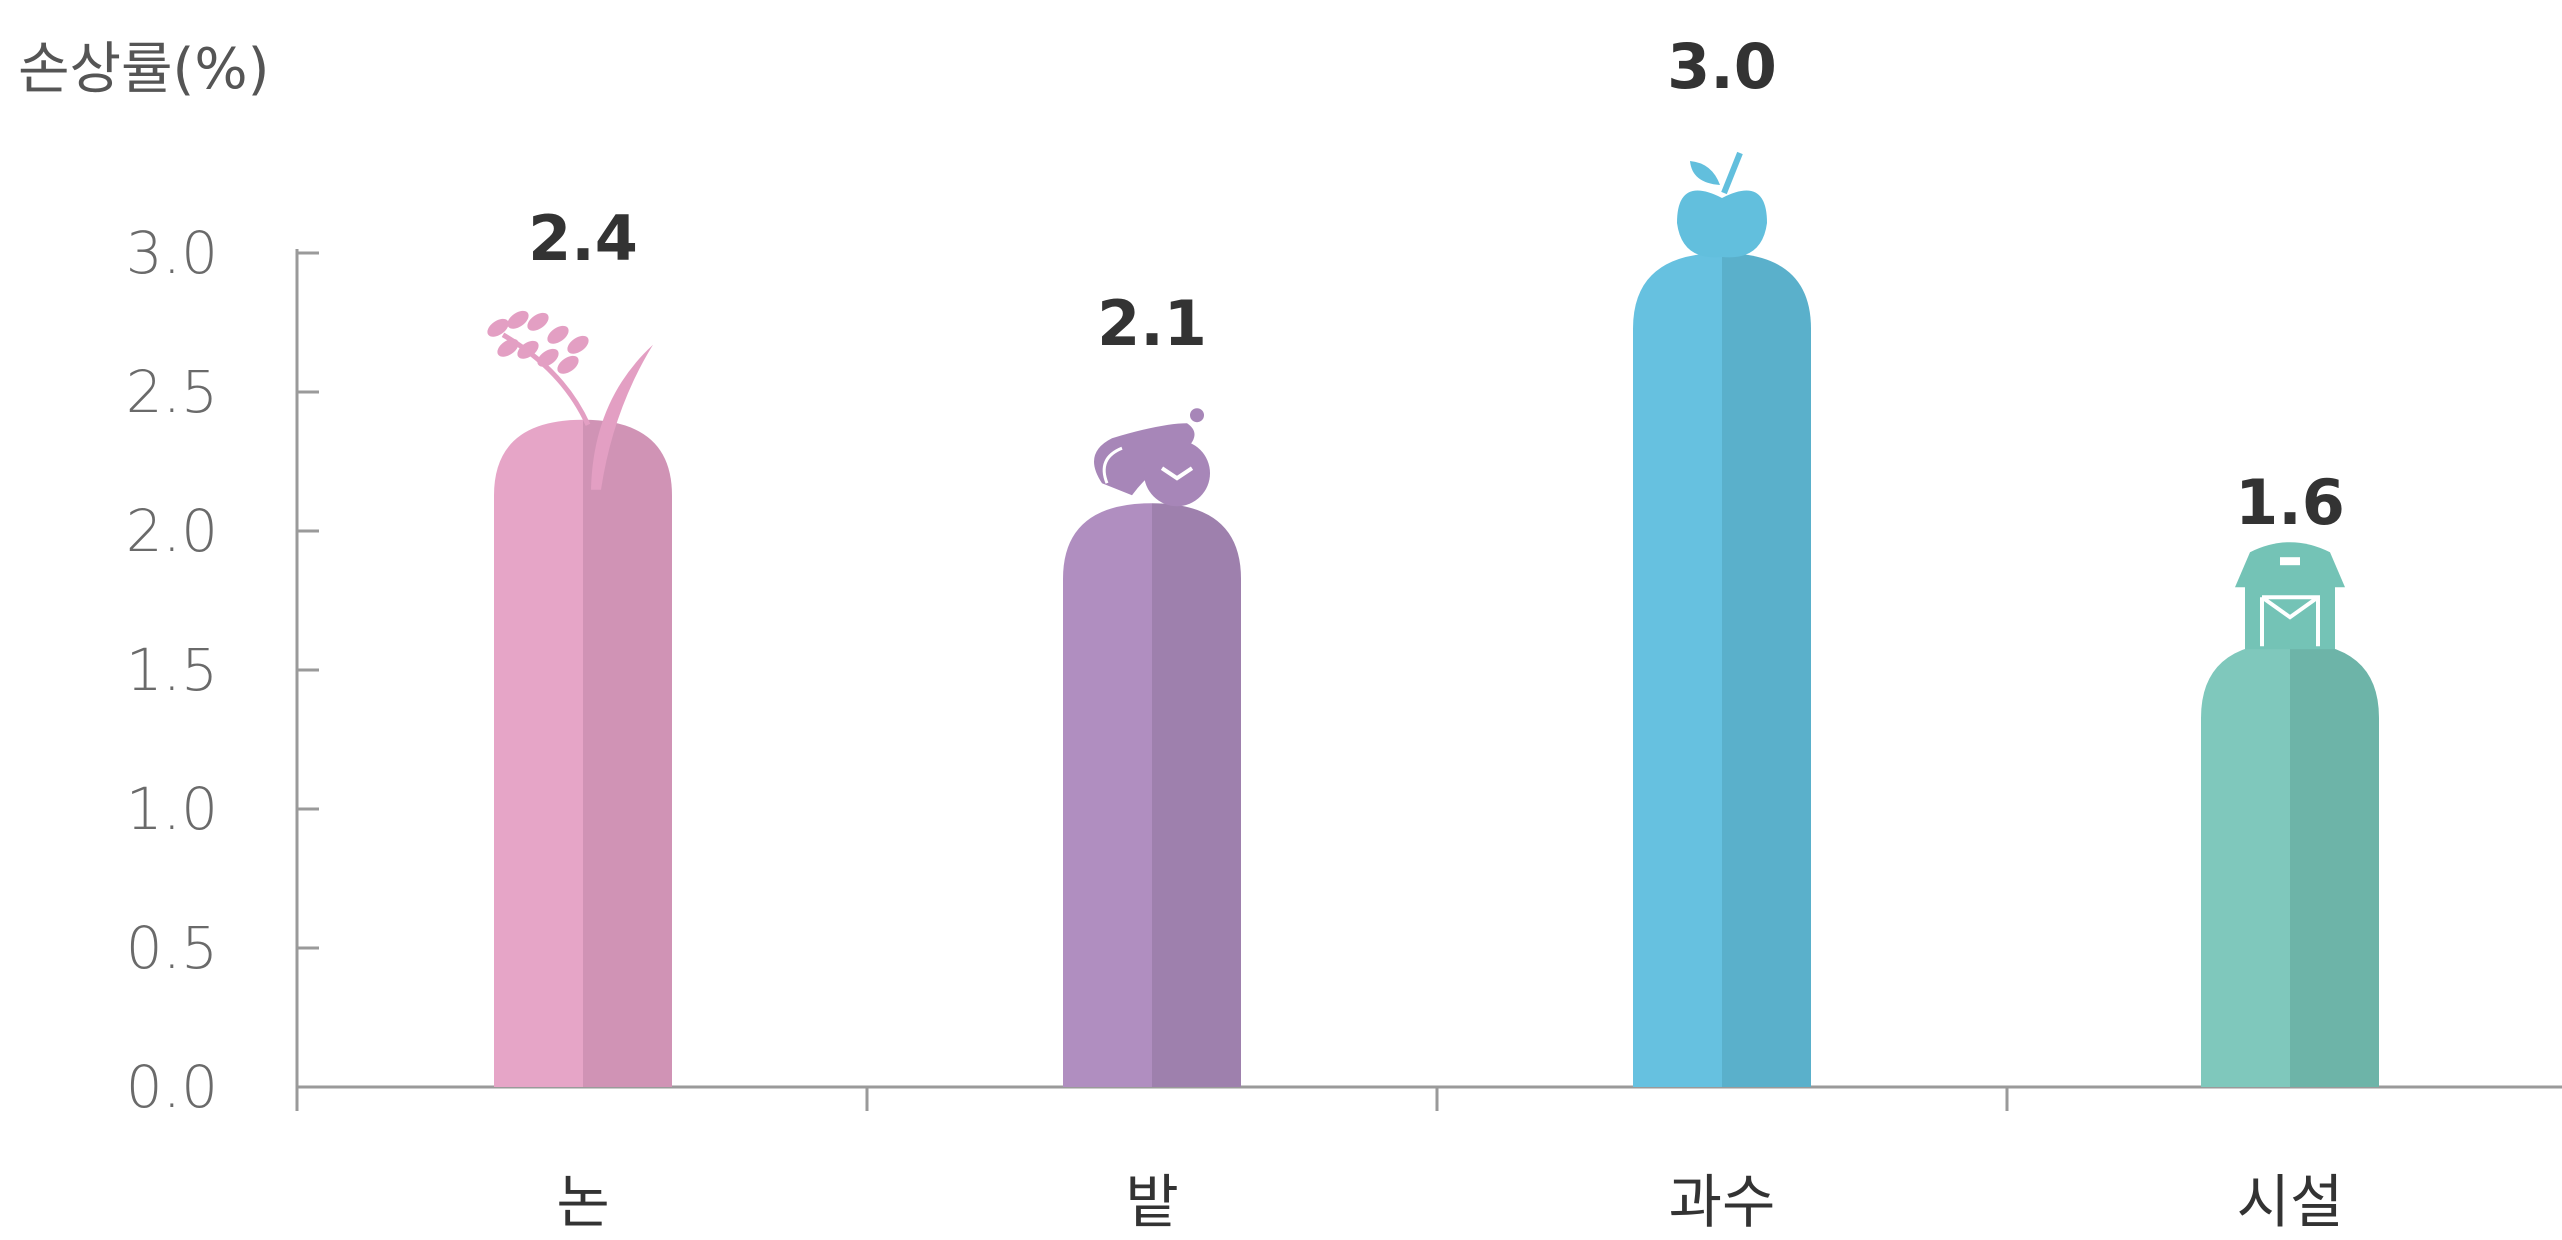 The width and height of the screenshot is (2562, 1240). What do you see at coordinates (2290, 561) in the screenshot?
I see `greenhouse-window` at bounding box center [2290, 561].